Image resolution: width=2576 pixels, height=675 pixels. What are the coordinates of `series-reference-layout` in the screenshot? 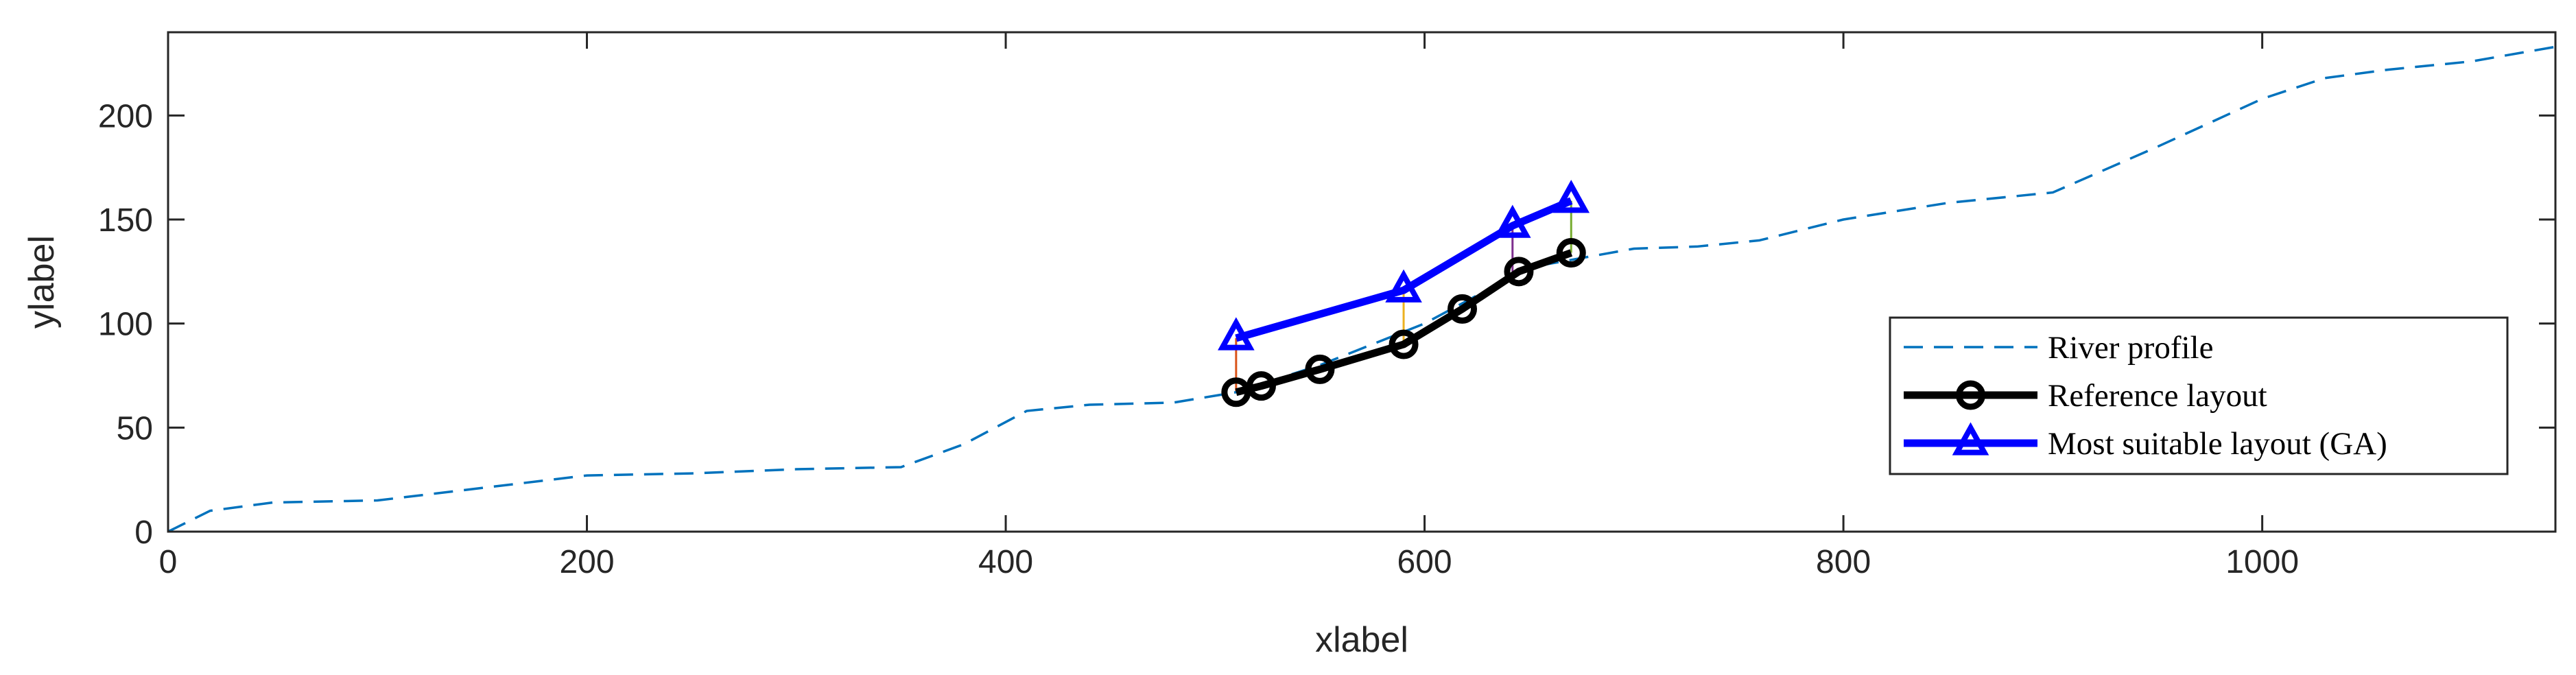 It's located at (1403, 322).